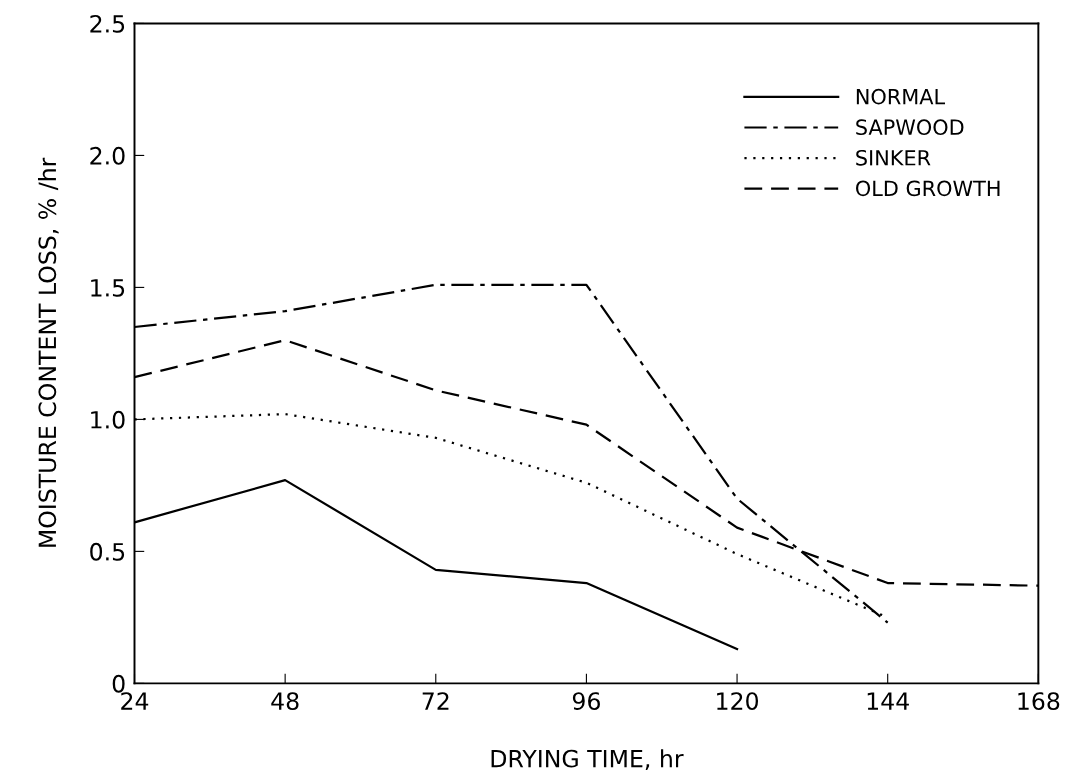 This screenshot has width=1076, height=781. Describe the element at coordinates (108, 288) in the screenshot. I see `y-tick-label: 1.5` at that location.